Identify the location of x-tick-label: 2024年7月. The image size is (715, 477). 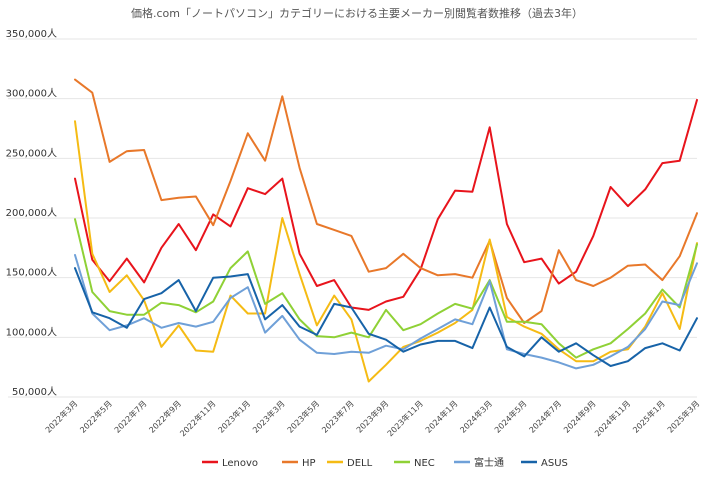
(545, 416).